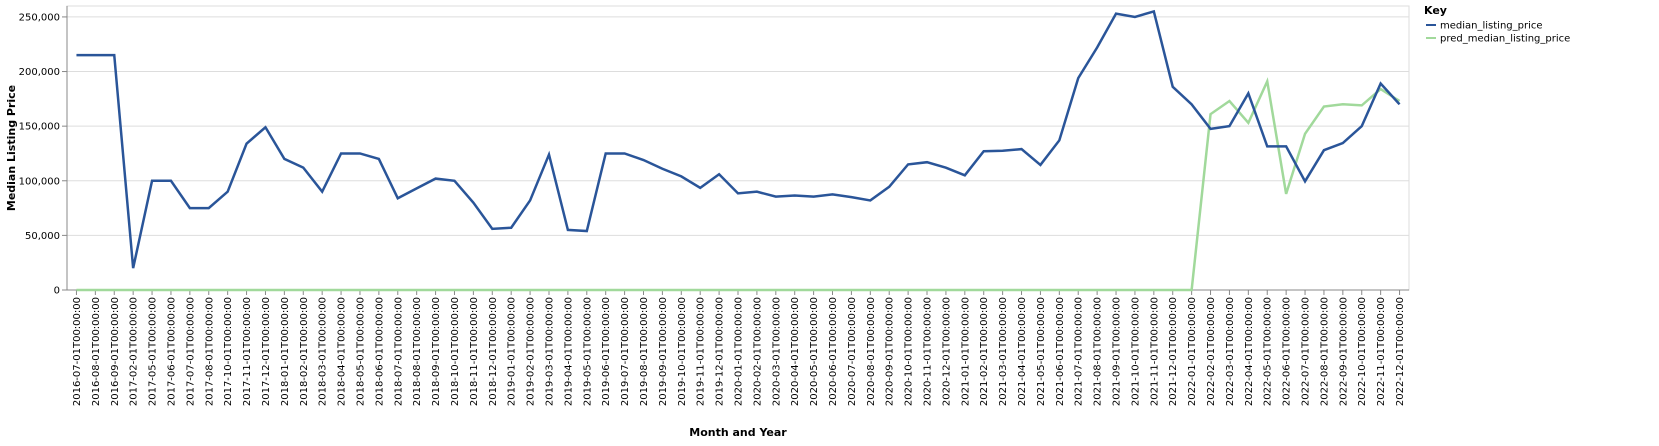 Image resolution: width=1659 pixels, height=446 pixels. I want to click on x-tick-label: 2021-02-01T00:00:00, so click(984, 351).